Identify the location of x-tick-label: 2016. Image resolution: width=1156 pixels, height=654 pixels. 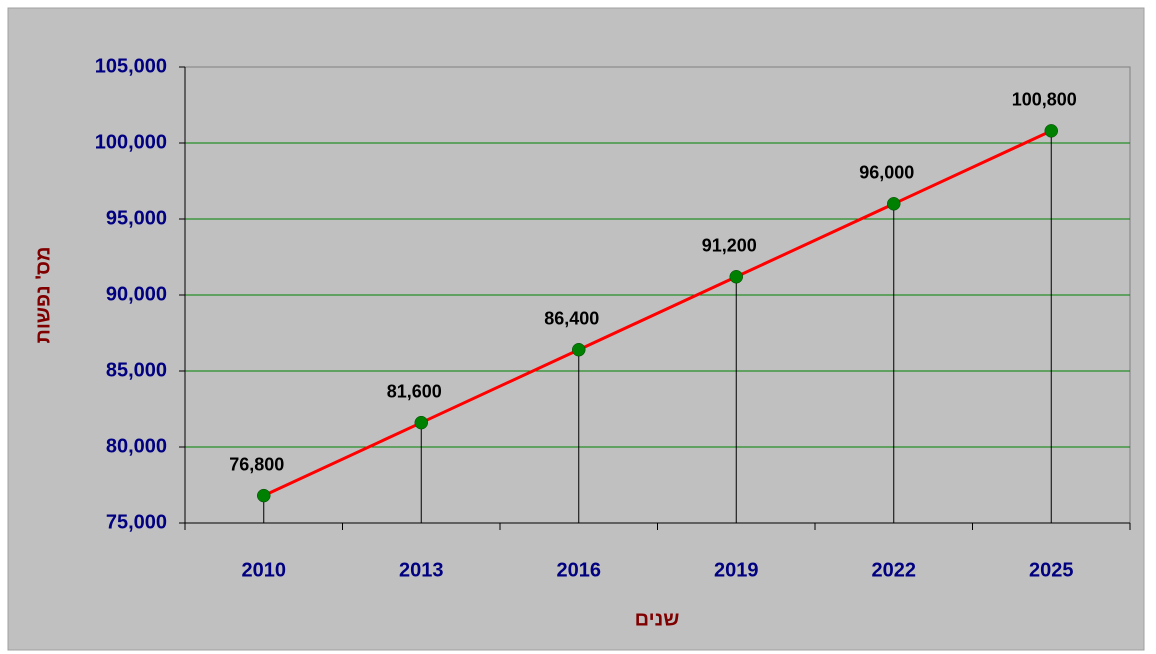
(579, 570).